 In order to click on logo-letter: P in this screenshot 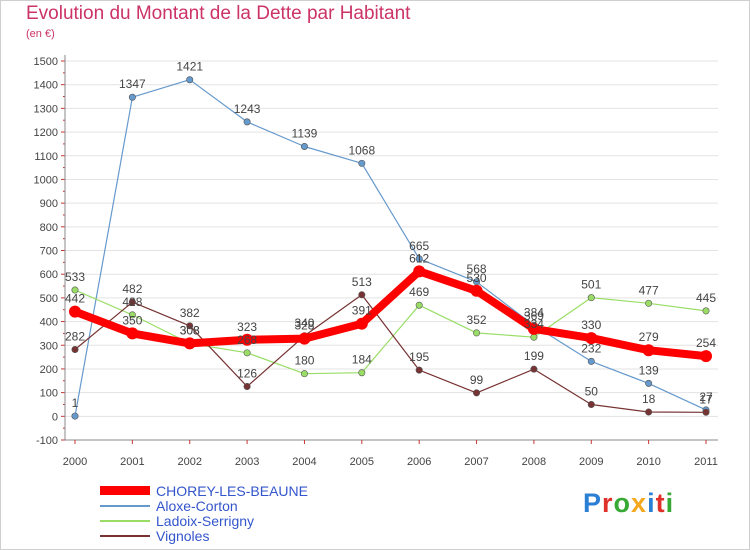, I will do `click(593, 503)`.